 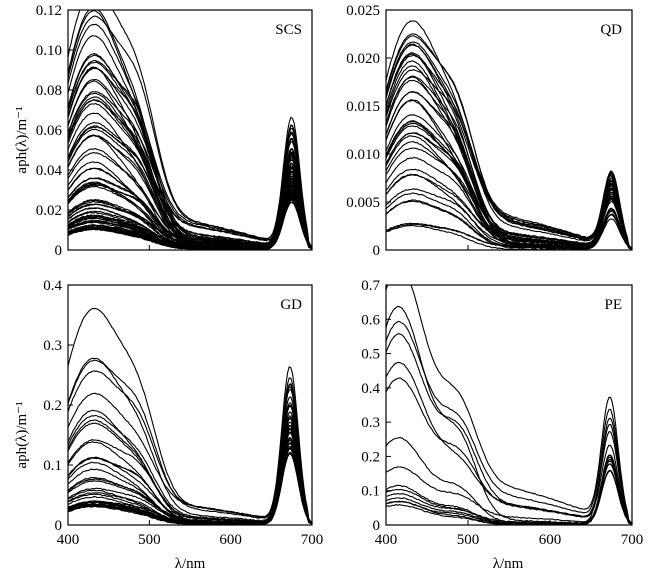 What do you see at coordinates (49, 11) in the screenshot?
I see `y-tick-label: 0.12` at bounding box center [49, 11].